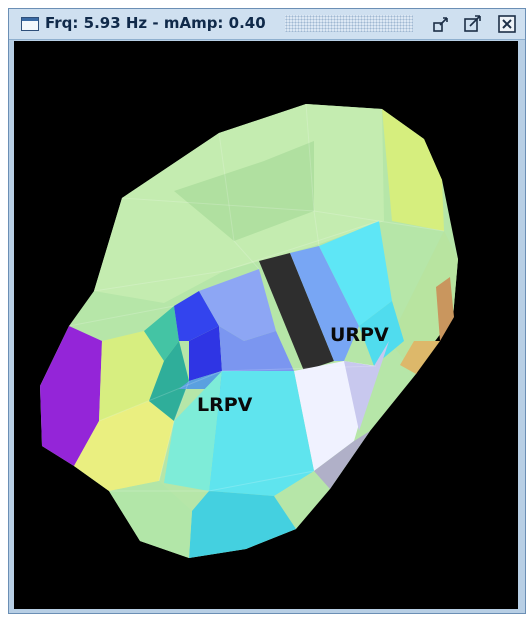  What do you see at coordinates (366, 386) in the screenshot?
I see `lower-lavender` at bounding box center [366, 386].